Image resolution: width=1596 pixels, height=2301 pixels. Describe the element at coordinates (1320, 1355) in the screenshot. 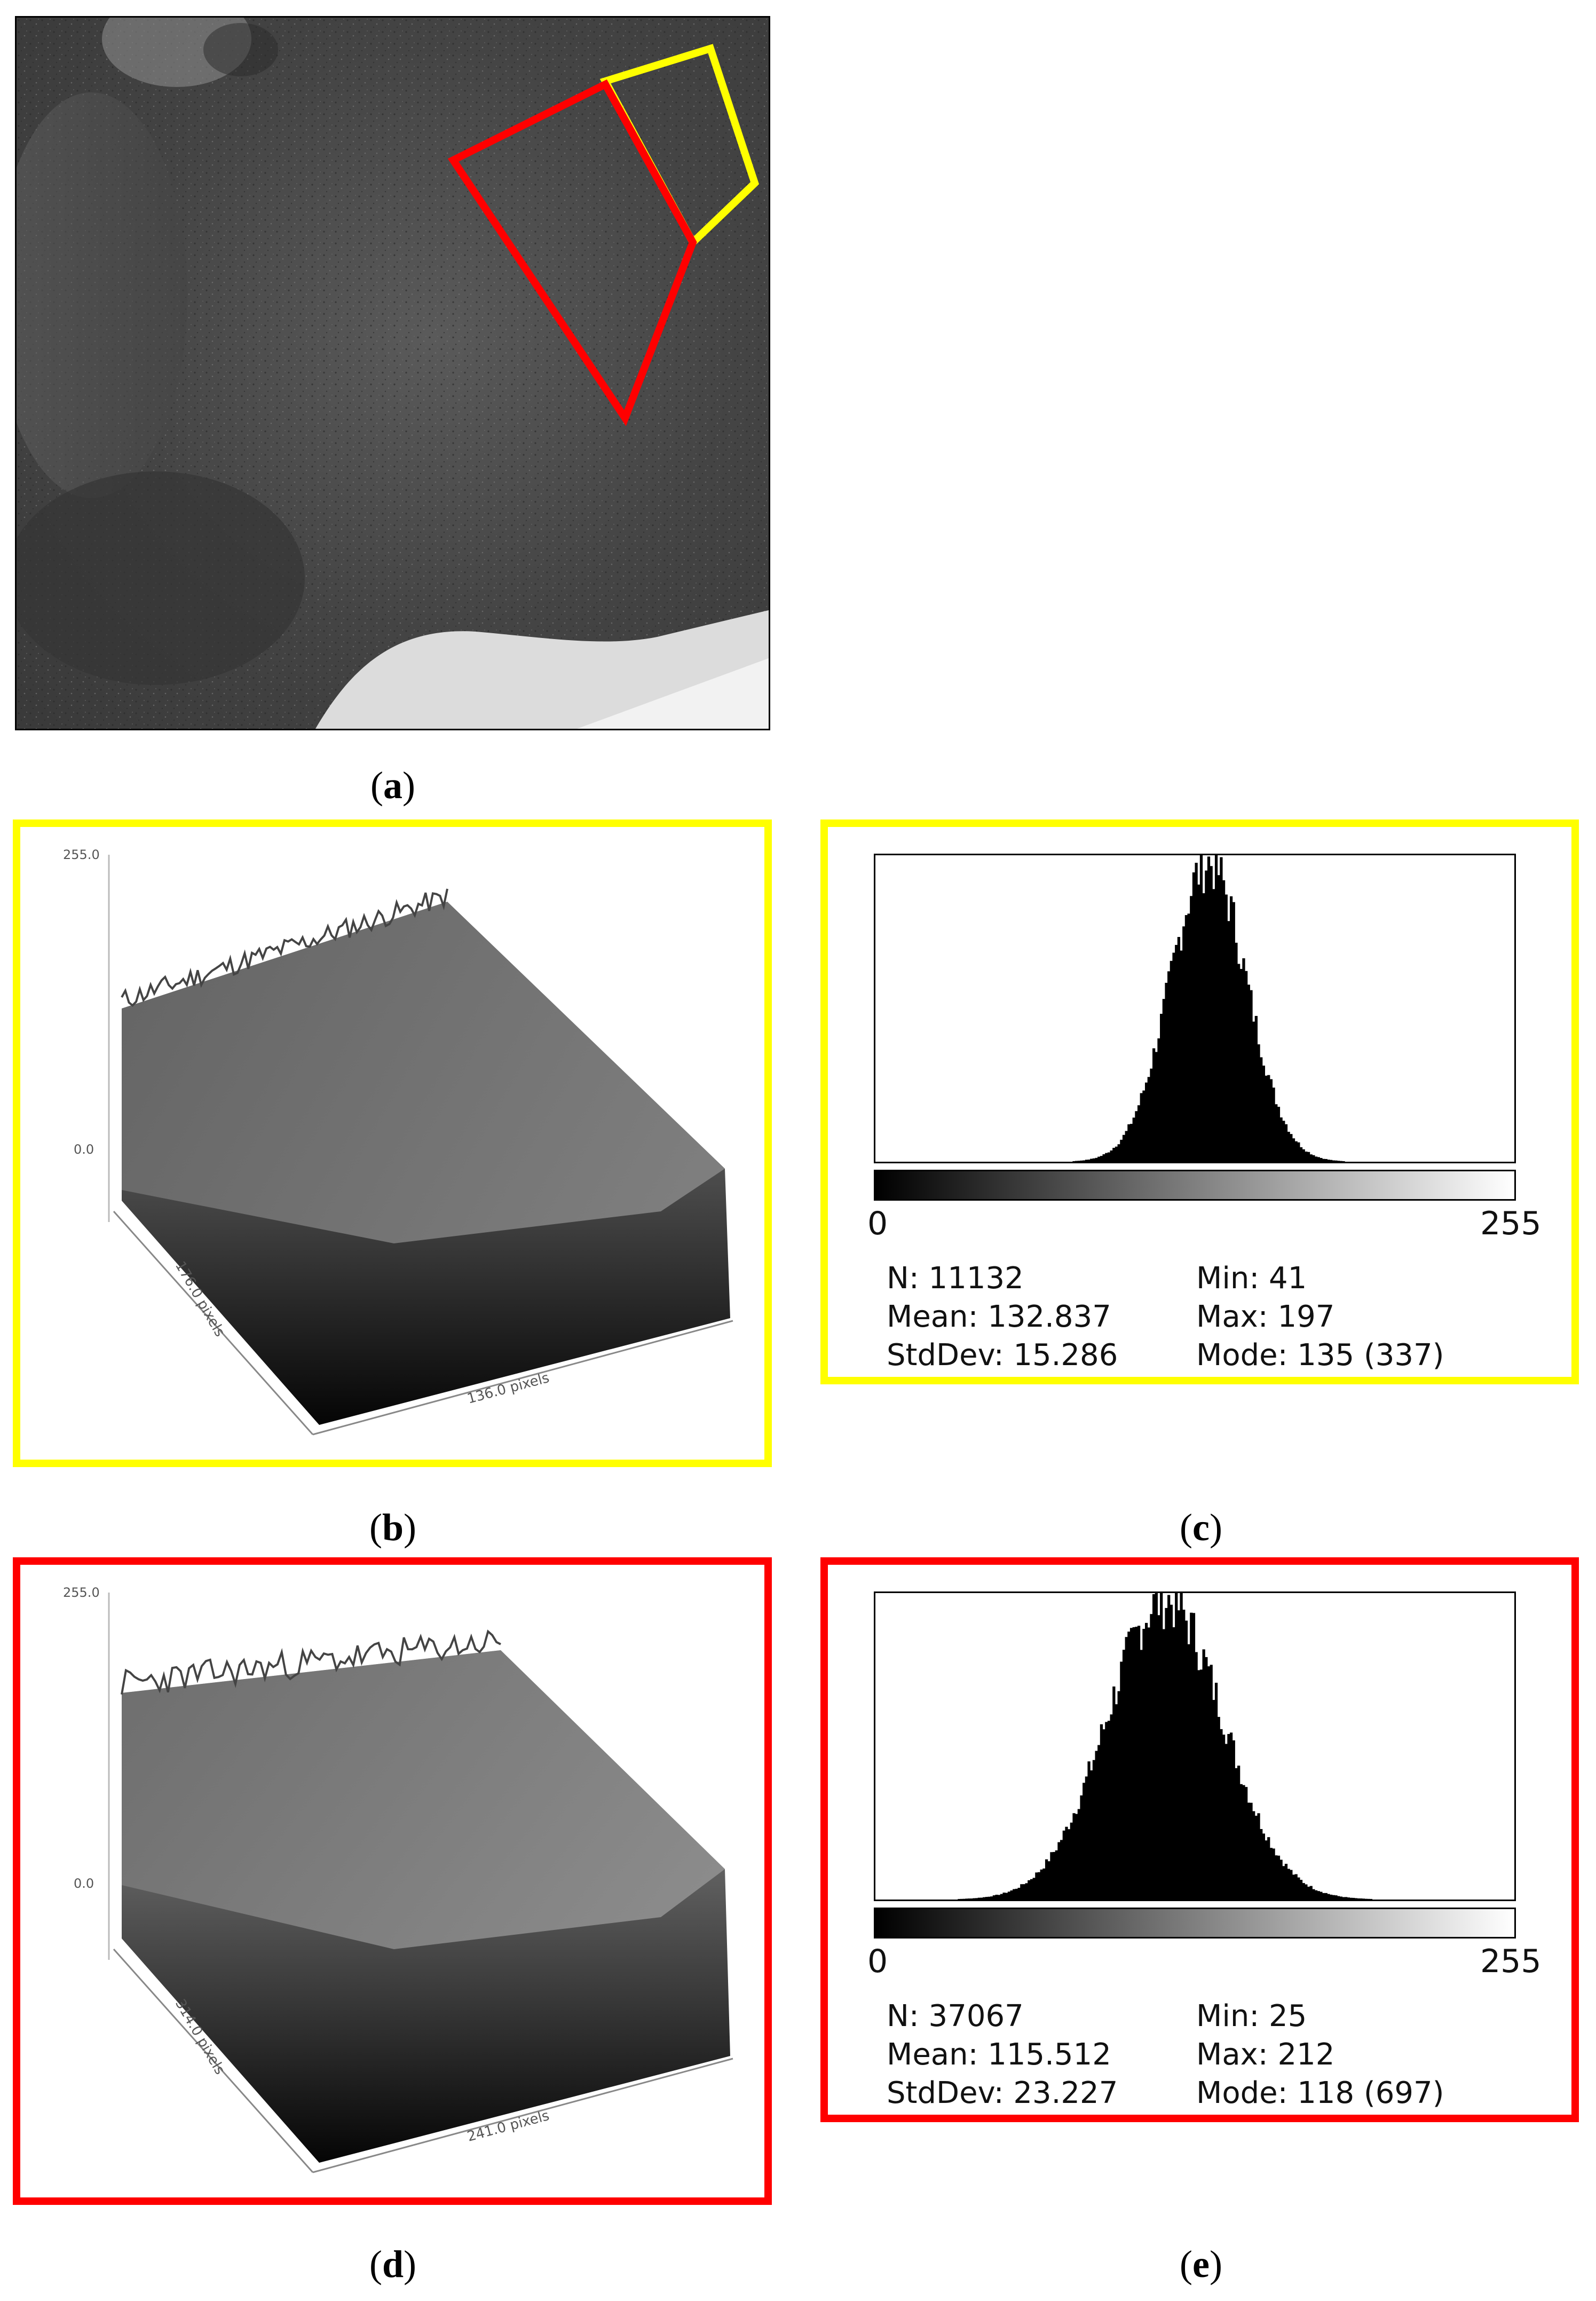

I see `mode-value: Mode: 135 (337)` at that location.